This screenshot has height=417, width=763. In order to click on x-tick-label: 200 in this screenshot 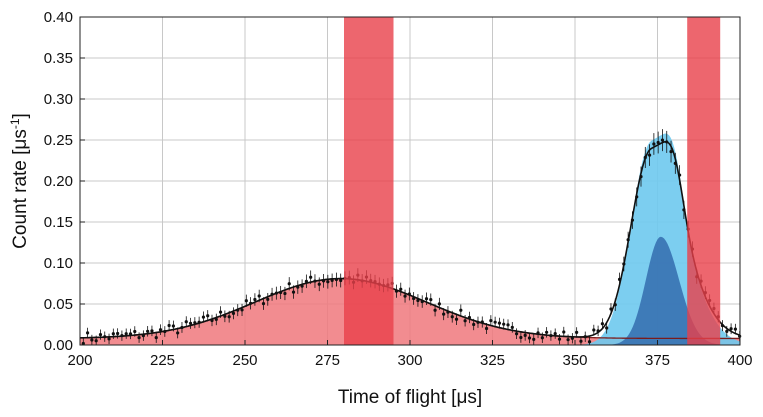, I will do `click(79, 360)`.